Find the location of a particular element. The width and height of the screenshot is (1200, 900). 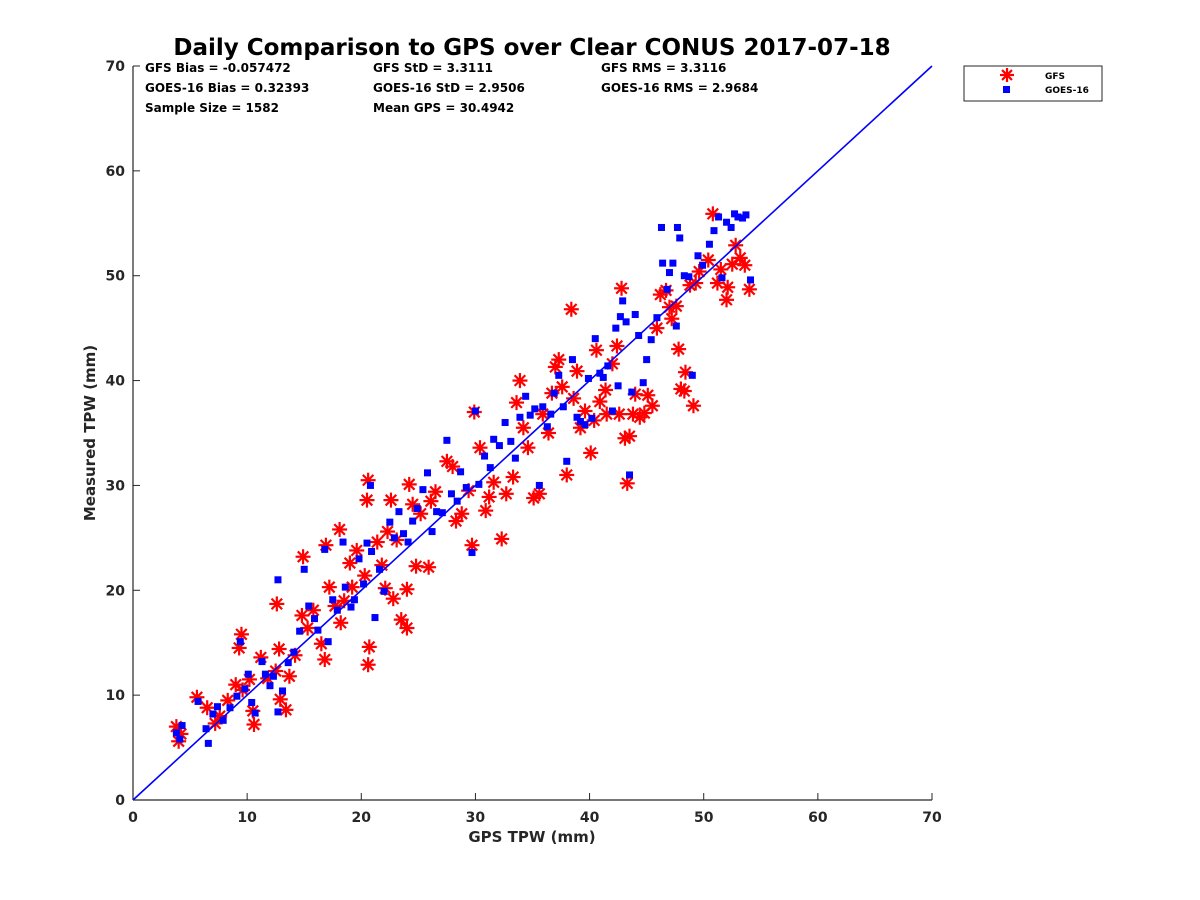

stat-gfs-rms: GFS RMS = 3.3116 is located at coordinates (663, 68).